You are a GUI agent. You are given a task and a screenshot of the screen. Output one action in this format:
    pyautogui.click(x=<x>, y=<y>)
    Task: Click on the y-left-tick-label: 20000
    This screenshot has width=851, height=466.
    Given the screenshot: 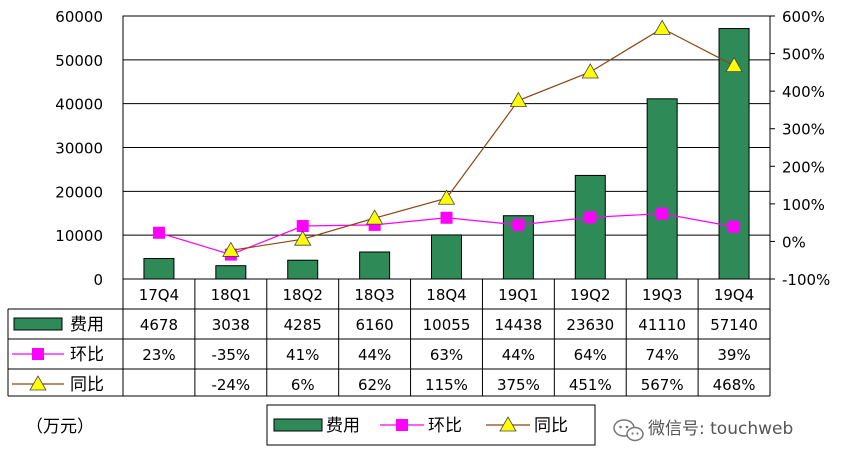 What is the action you would take?
    pyautogui.click(x=79, y=192)
    